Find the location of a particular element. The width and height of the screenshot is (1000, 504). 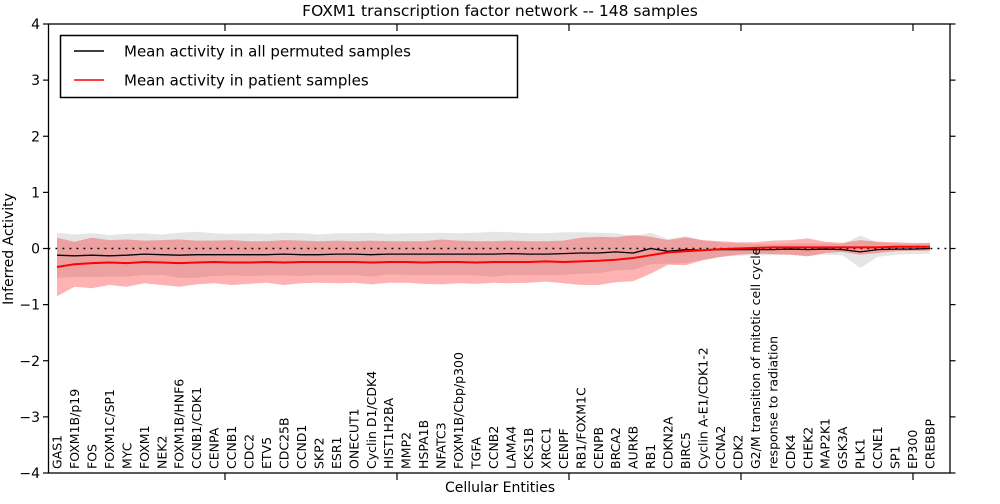

x-category-label: CCNB2 is located at coordinates (493, 447).